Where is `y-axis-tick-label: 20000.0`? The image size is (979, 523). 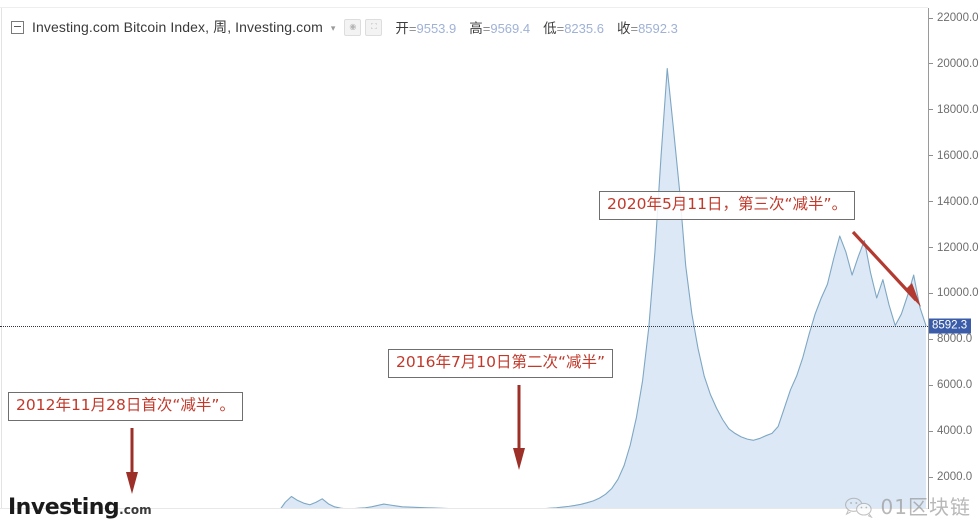
y-axis-tick-label: 20000.0 is located at coordinates (958, 63).